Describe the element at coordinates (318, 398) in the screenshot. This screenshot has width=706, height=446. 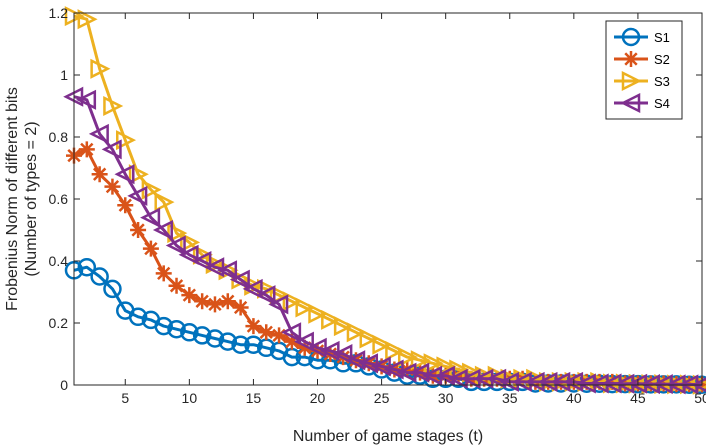
I see `x-tick-label: 20` at that location.